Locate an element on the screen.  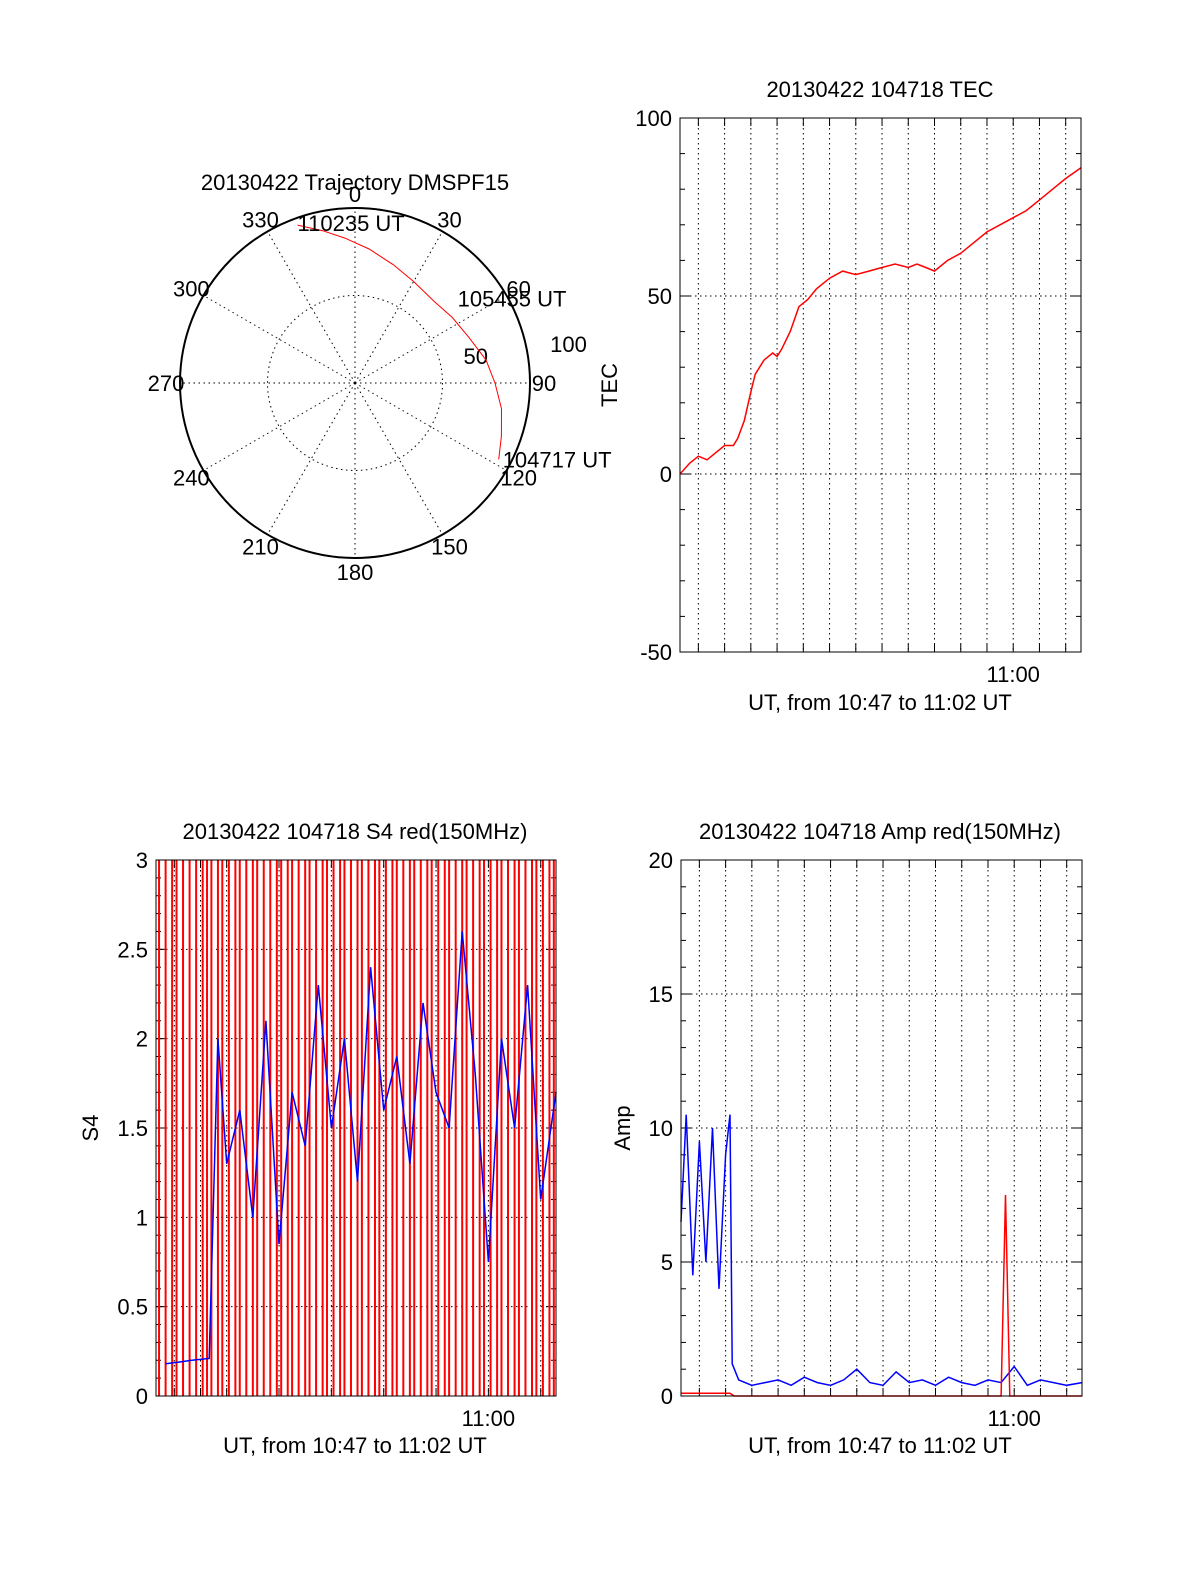
s4-y-tick-label: 2 is located at coordinates (142, 1039).